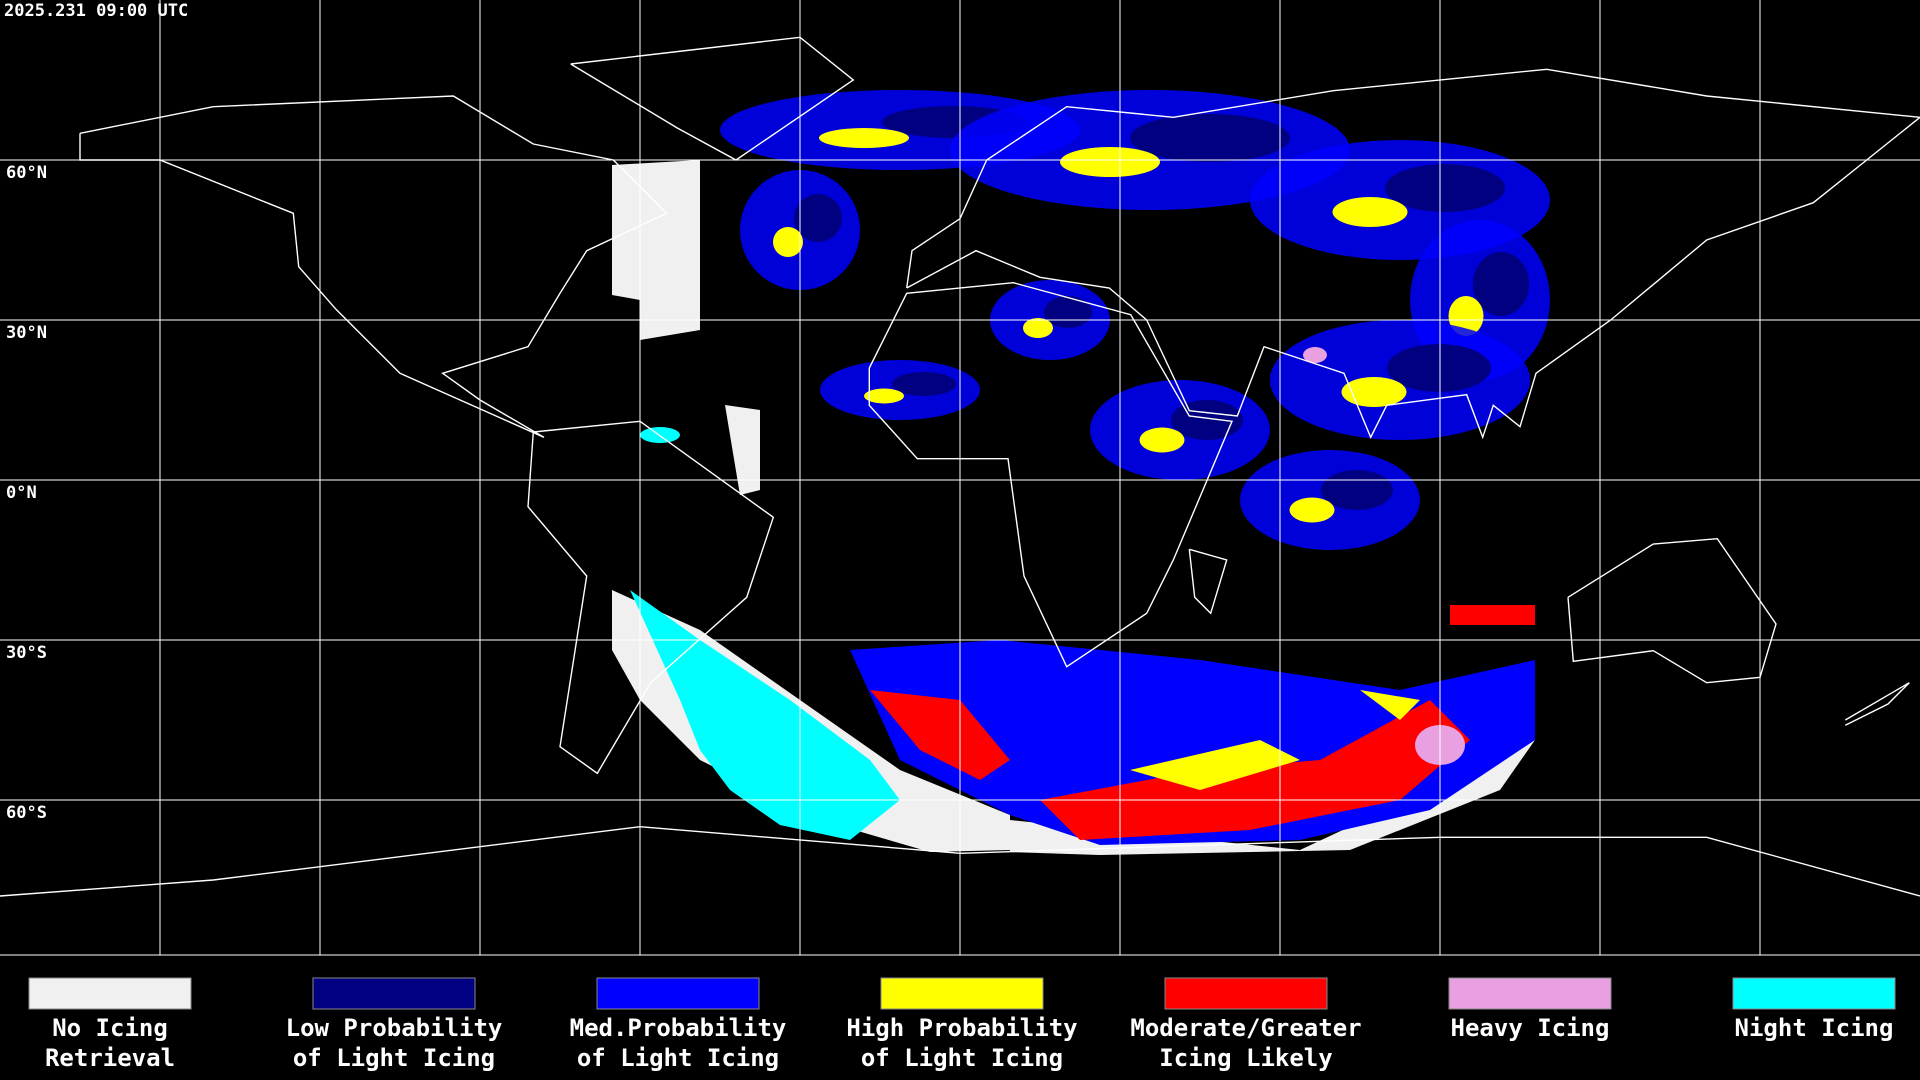 The width and height of the screenshot is (1920, 1080). What do you see at coordinates (21, 493) in the screenshot?
I see `latitude-label: 0°N` at bounding box center [21, 493].